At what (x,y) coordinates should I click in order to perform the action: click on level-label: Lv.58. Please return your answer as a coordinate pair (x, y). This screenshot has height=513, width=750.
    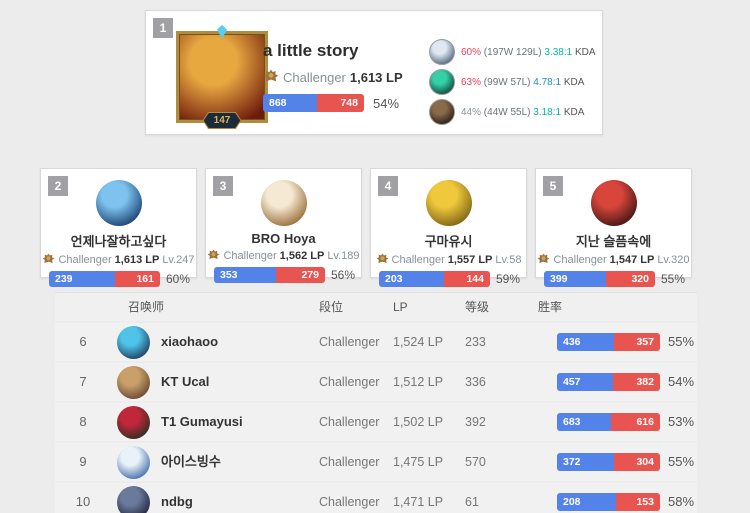
    Looking at the image, I should click on (508, 259).